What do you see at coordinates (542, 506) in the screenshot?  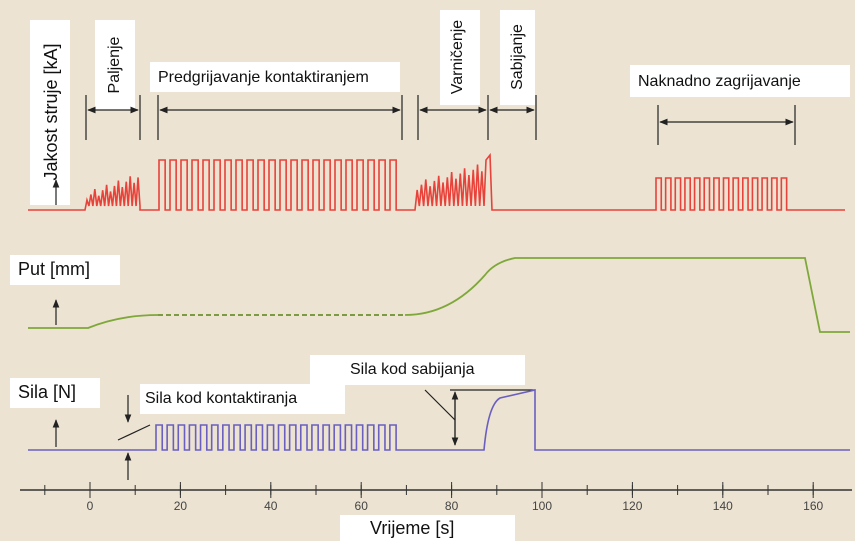 I see `tick-label: 100` at bounding box center [542, 506].